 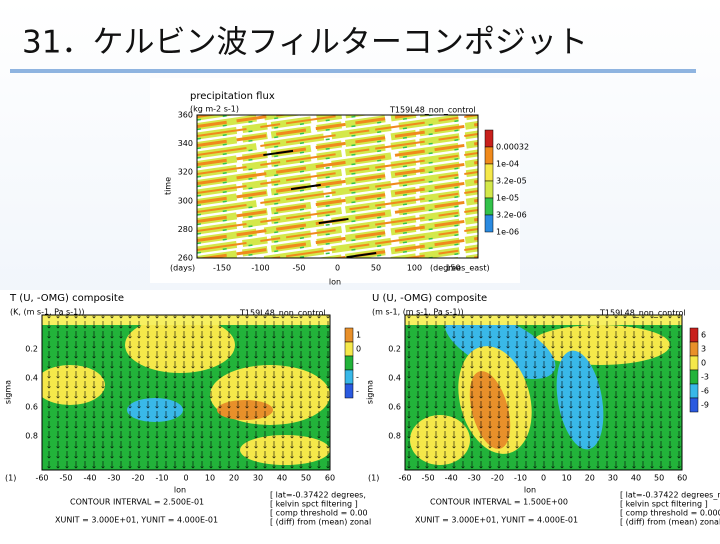 I want to click on y-tick-label: 280, so click(x=185, y=229).